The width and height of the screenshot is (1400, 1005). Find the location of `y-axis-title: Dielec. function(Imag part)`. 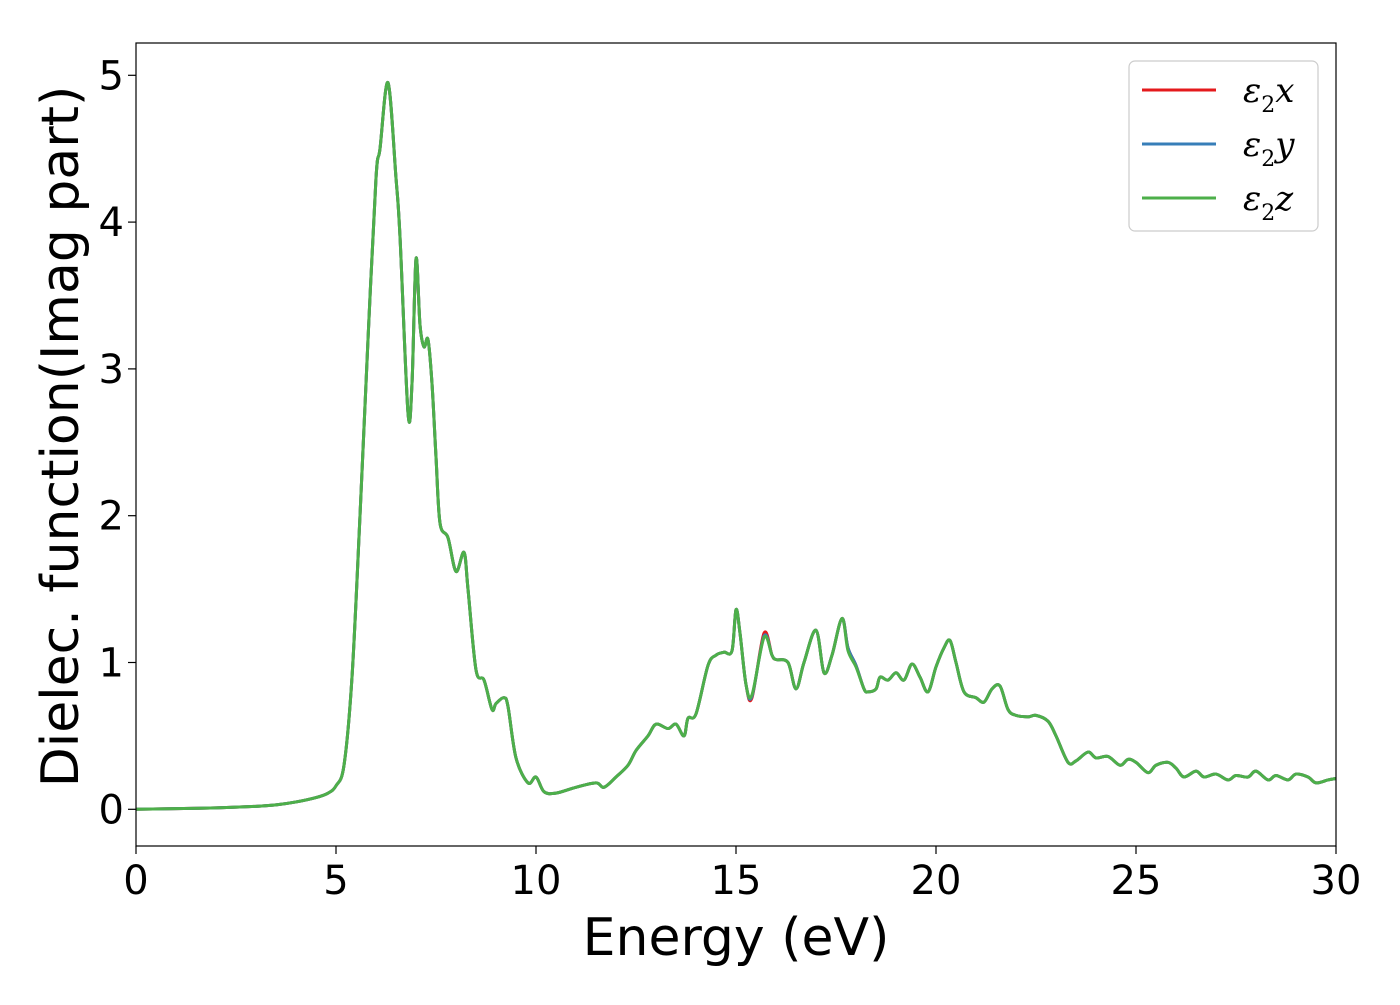

y-axis-title: Dielec. function(Imag part) is located at coordinates (61, 437).